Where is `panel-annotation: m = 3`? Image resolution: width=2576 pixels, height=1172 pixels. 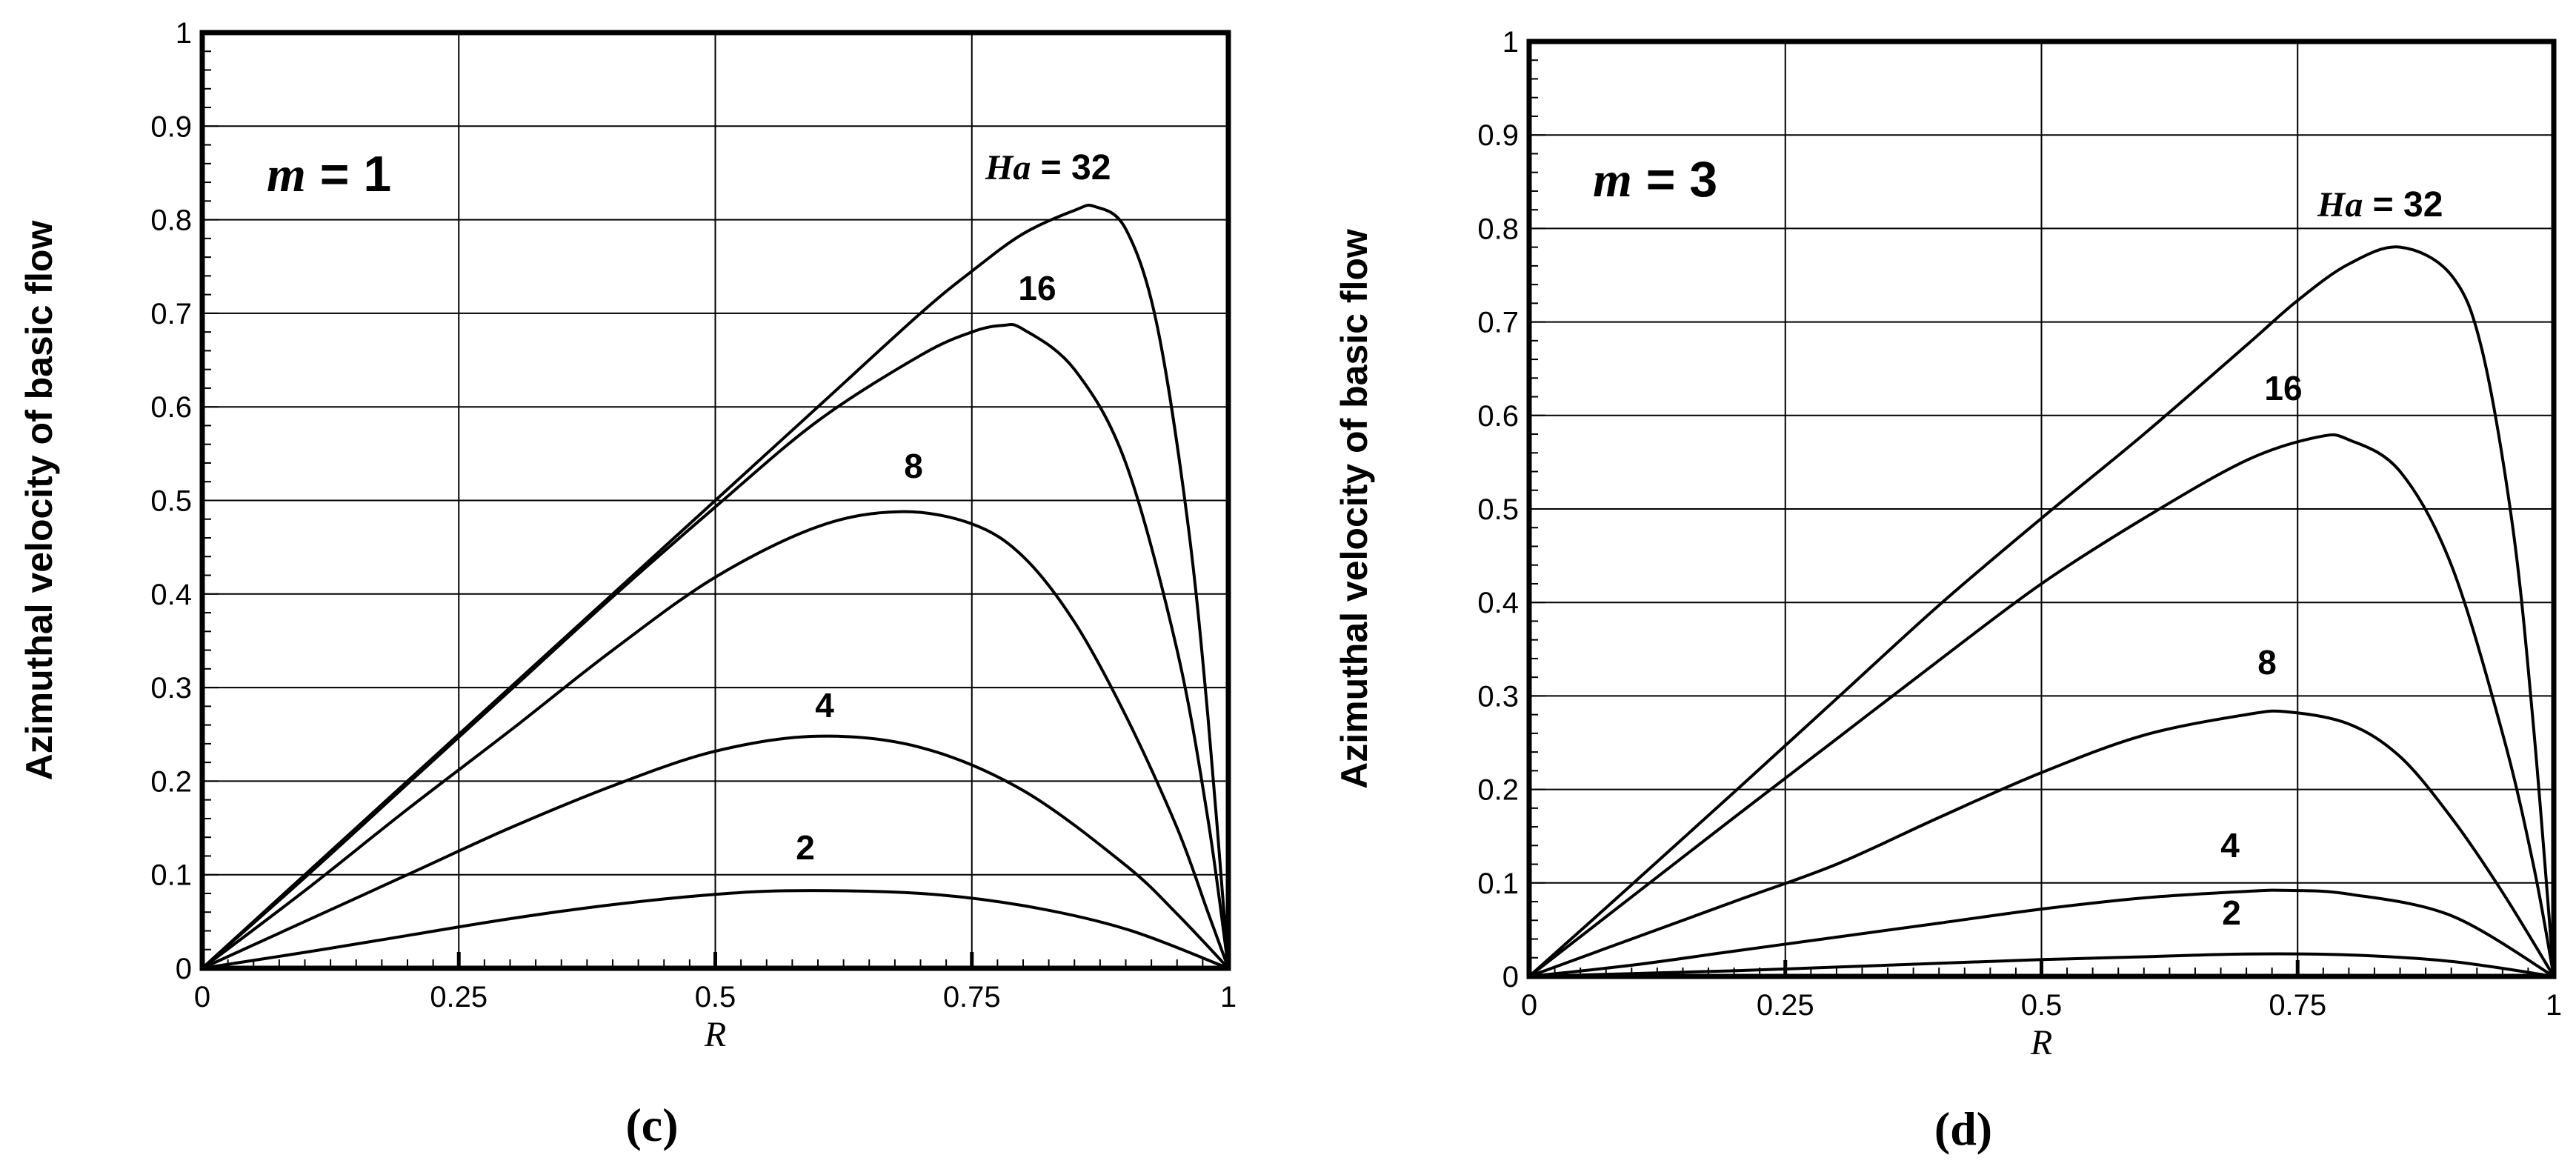 panel-annotation: m = 3 is located at coordinates (1655, 179).